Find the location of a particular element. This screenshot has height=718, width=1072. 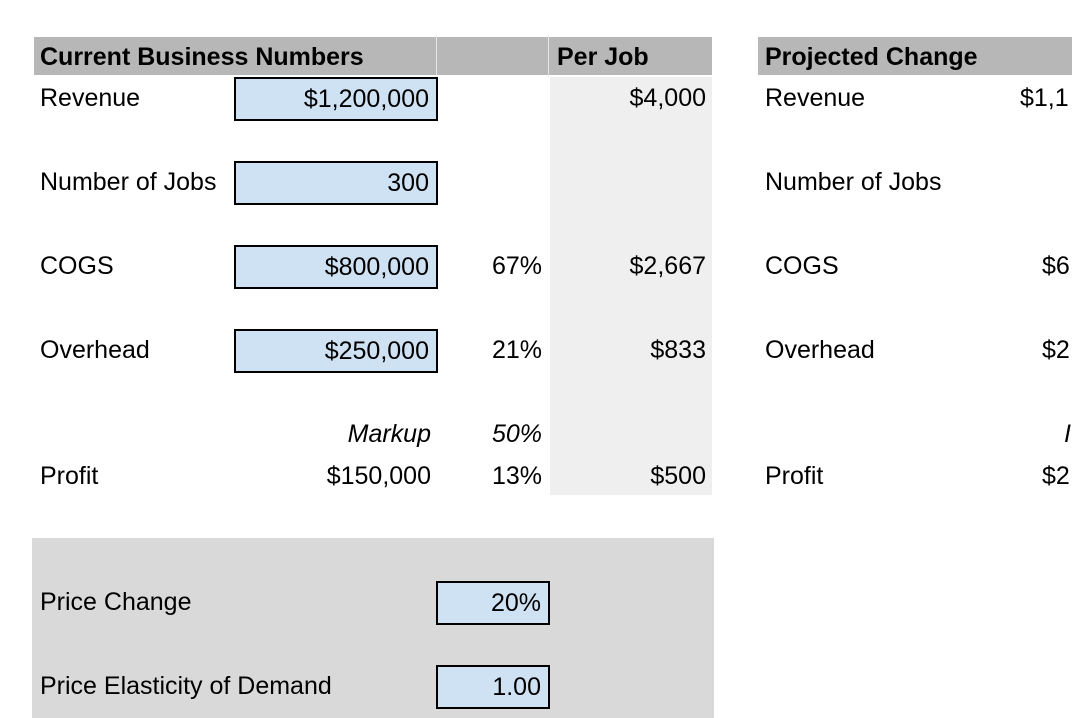

projected-overhead-label: Overhead is located at coordinates (820, 350).